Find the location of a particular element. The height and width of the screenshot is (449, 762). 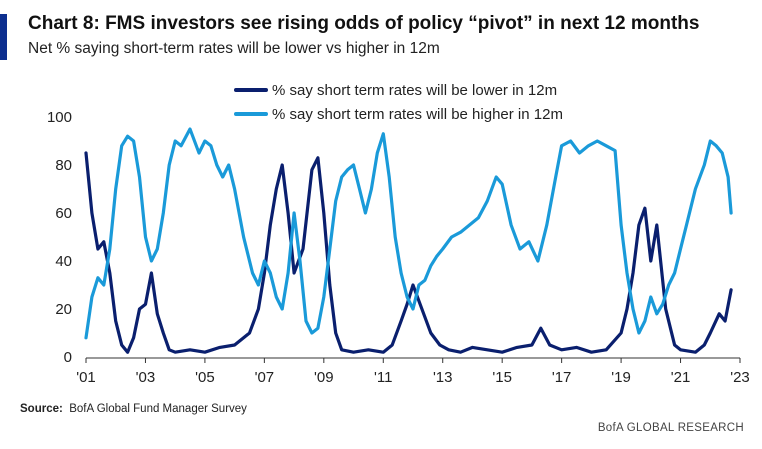

source-label: Source: is located at coordinates (41, 409).